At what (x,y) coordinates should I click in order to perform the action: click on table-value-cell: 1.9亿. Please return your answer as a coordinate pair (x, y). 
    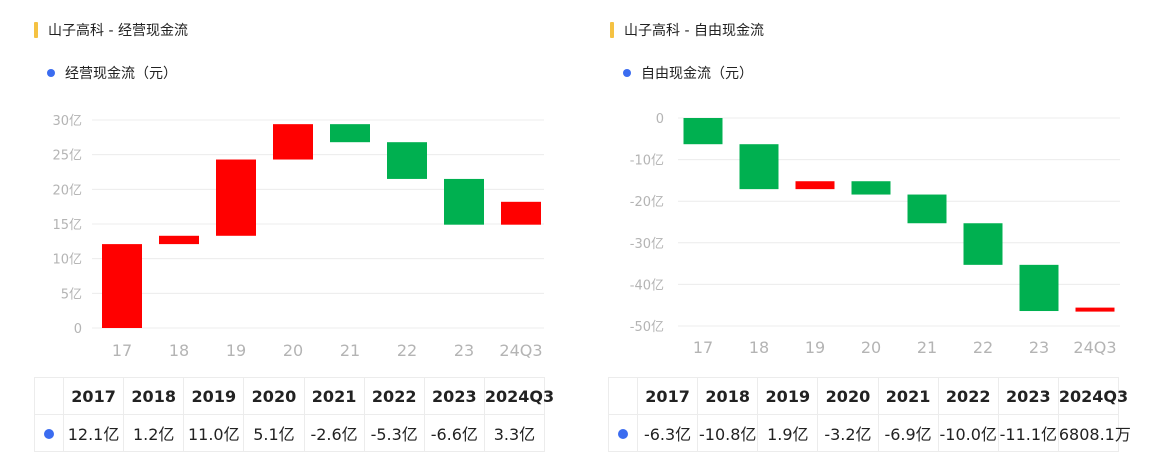
    Looking at the image, I should click on (788, 433).